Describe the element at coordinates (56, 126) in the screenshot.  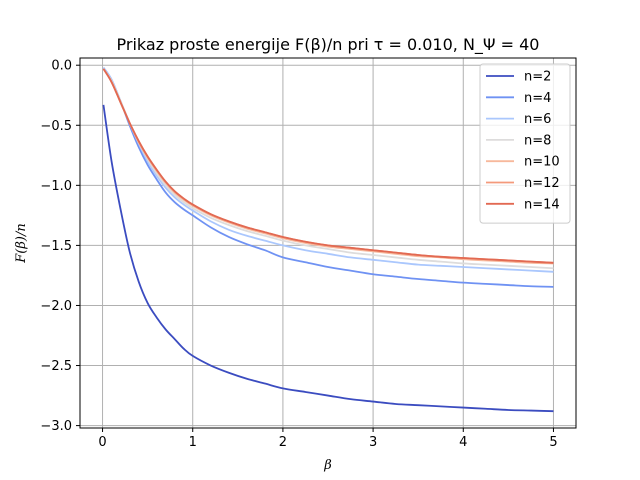
I see `y-tick-label: −0.5` at that location.